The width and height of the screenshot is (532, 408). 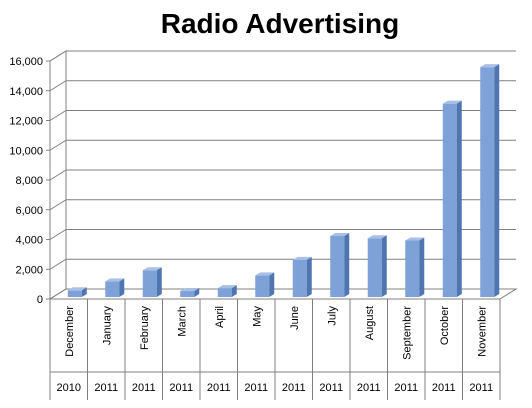 What do you see at coordinates (295, 318) in the screenshot?
I see `x-tick-label: June` at bounding box center [295, 318].